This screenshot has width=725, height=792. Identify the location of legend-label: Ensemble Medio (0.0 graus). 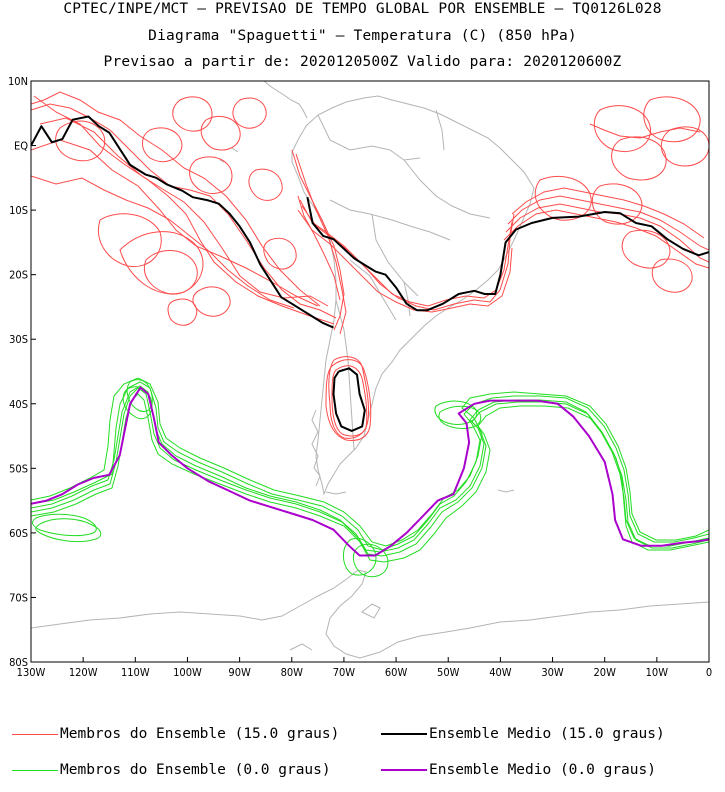
(542, 770).